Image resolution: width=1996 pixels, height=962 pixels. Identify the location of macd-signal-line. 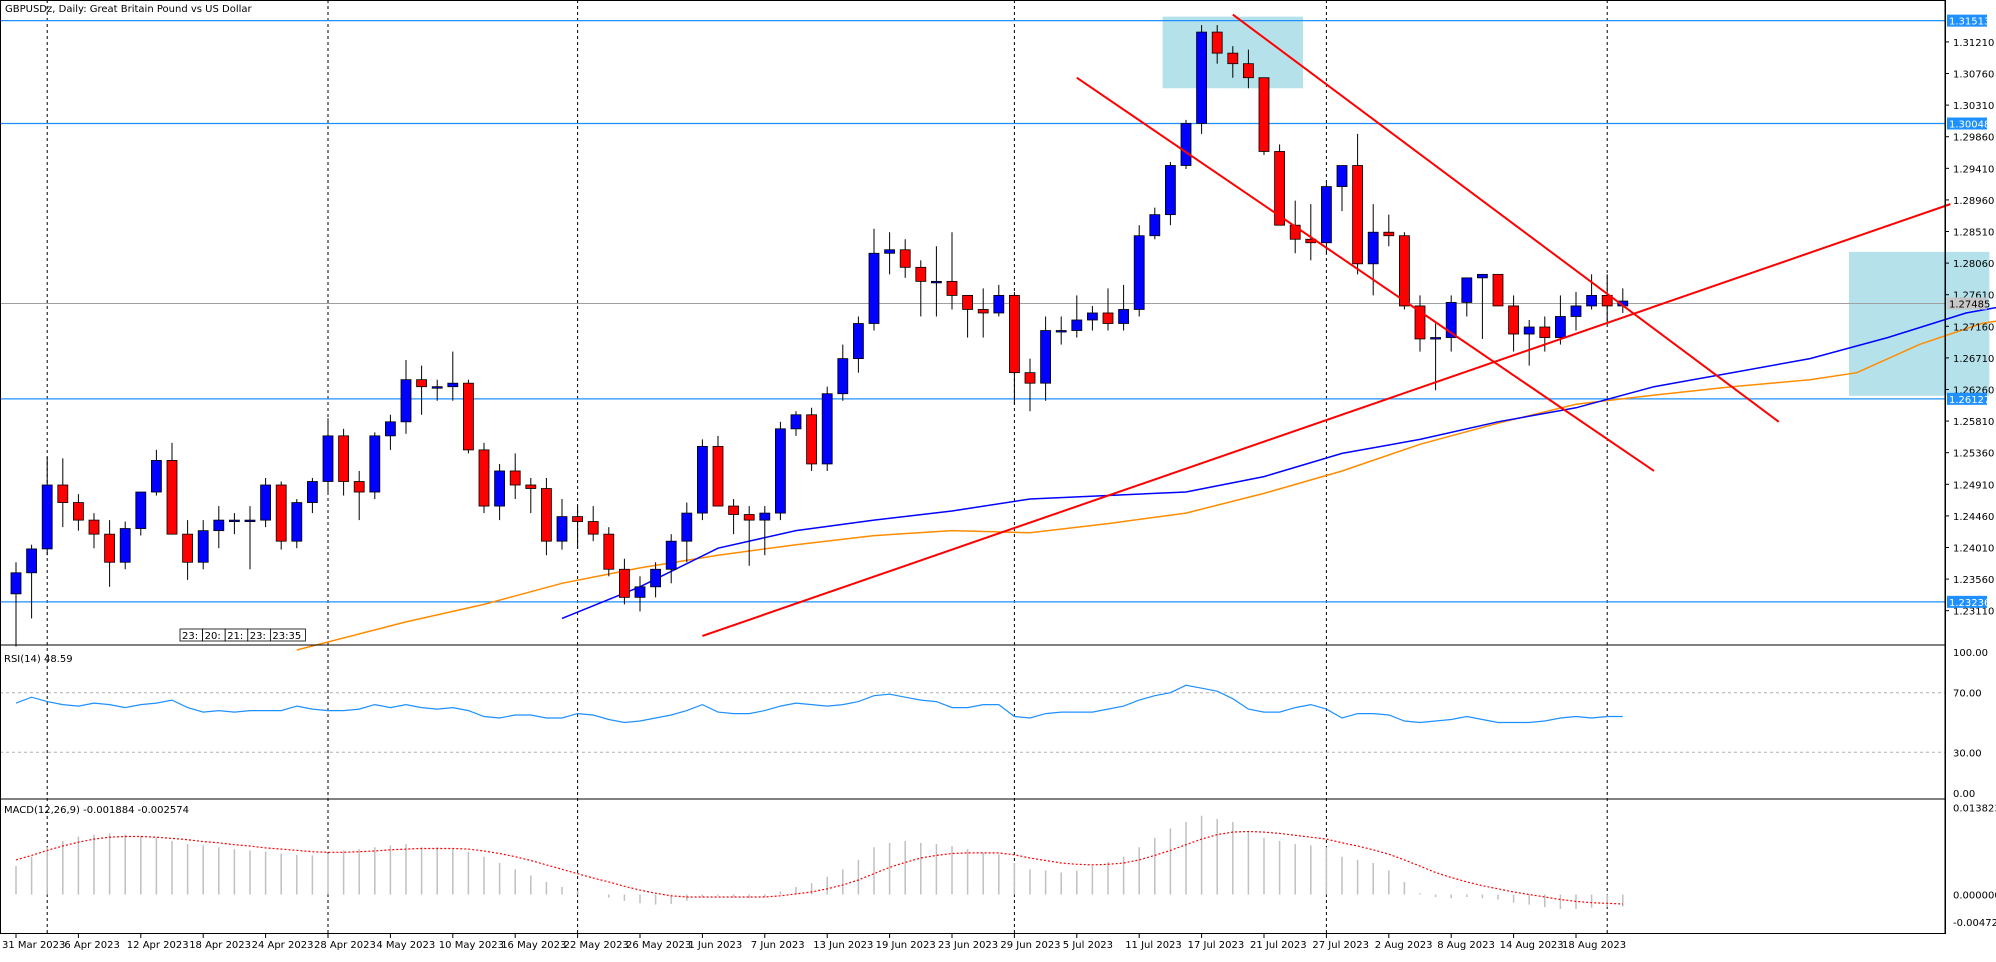
(819, 867).